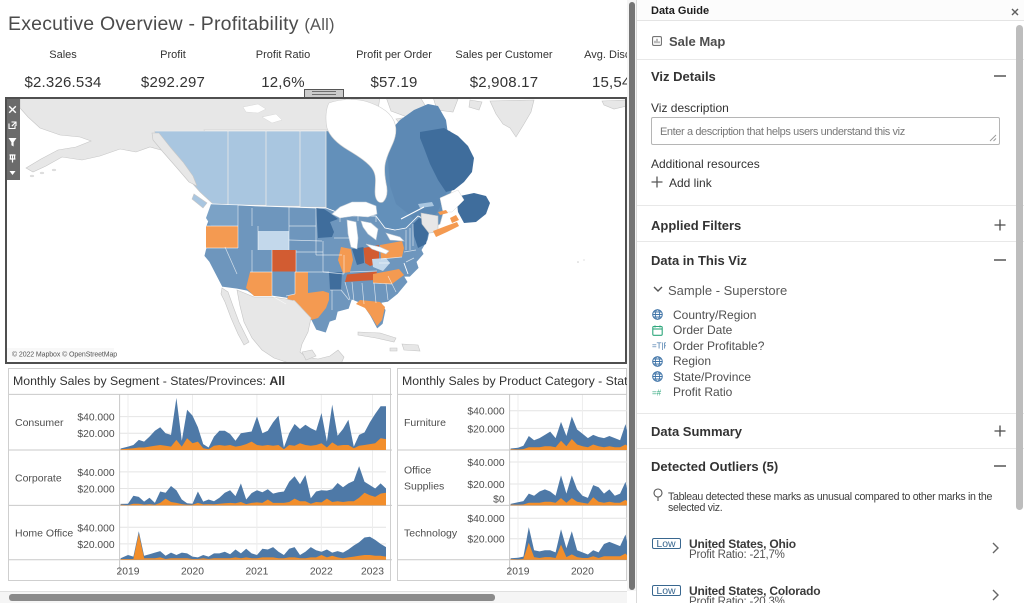 The image size is (1024, 603). Describe the element at coordinates (256, 572) in the screenshot. I see `svg-text: 2021` at that location.